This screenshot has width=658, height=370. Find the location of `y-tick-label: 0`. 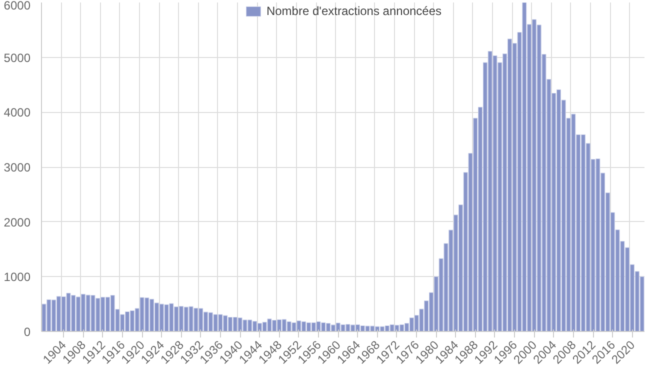

y-tick-label: 0 is located at coordinates (27, 332).